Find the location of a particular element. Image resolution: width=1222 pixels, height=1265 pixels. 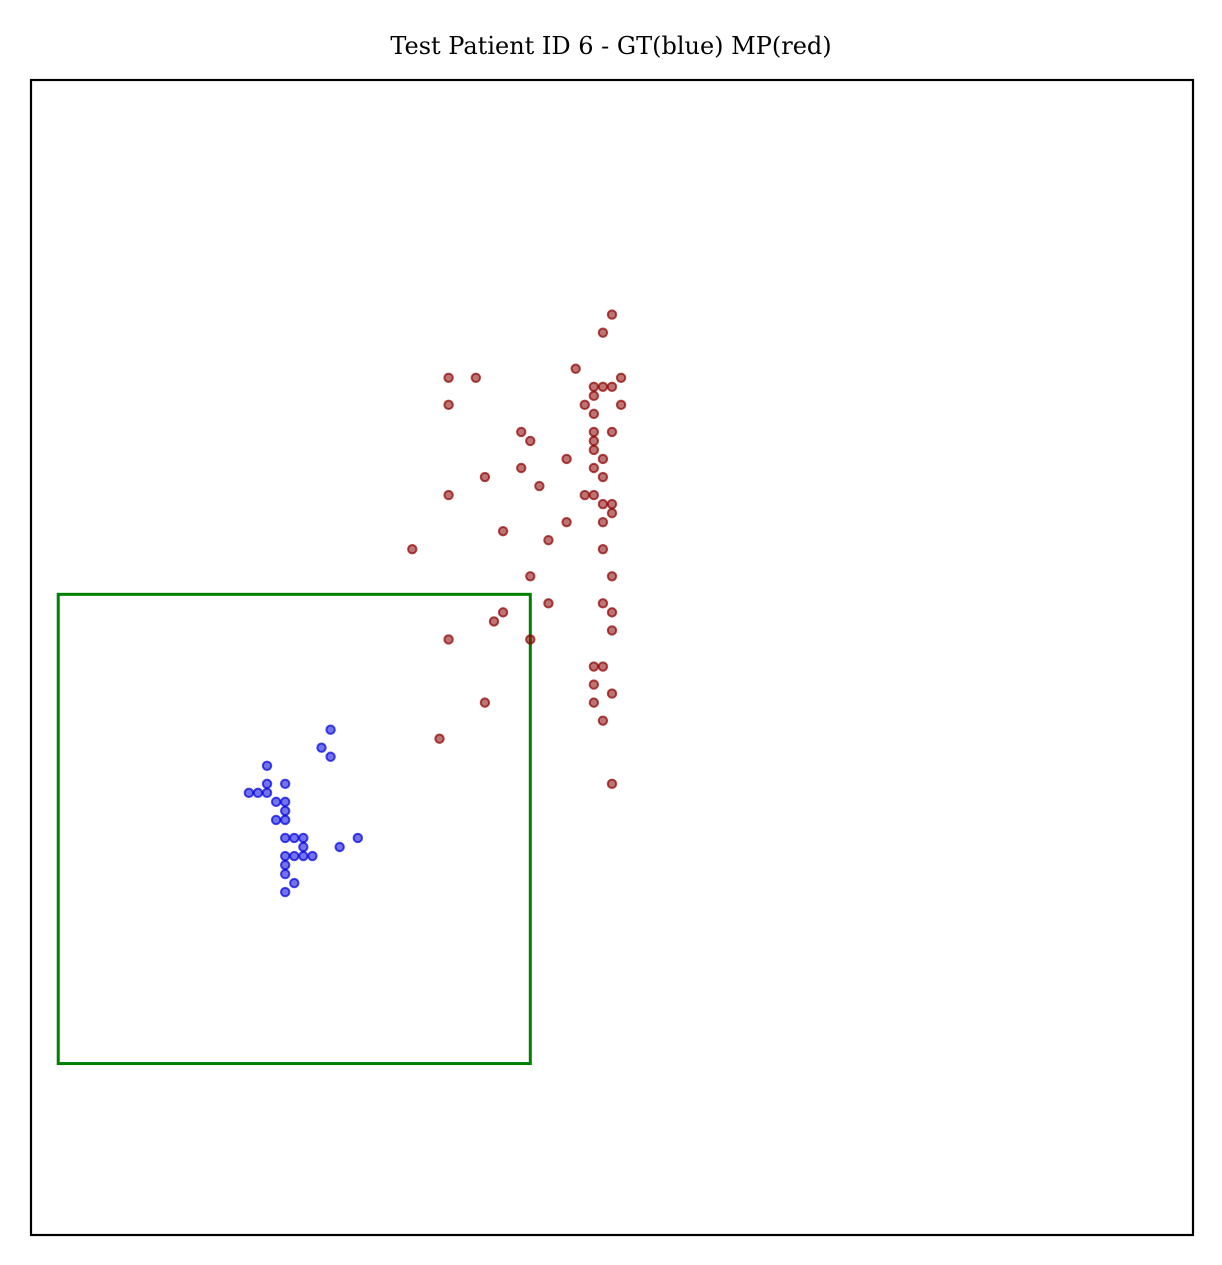

chart-title: Test Patient ID 6 - GT(blue) MP(red) is located at coordinates (610, 46).